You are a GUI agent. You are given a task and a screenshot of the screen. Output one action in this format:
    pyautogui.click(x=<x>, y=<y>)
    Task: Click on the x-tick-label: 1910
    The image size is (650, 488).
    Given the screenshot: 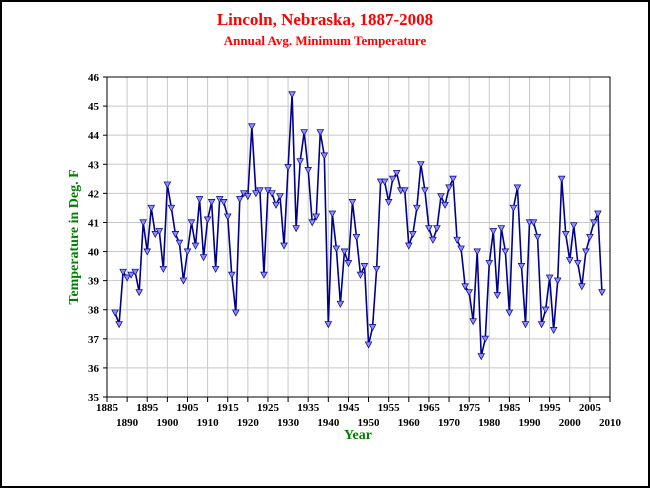 What is the action you would take?
    pyautogui.click(x=208, y=423)
    